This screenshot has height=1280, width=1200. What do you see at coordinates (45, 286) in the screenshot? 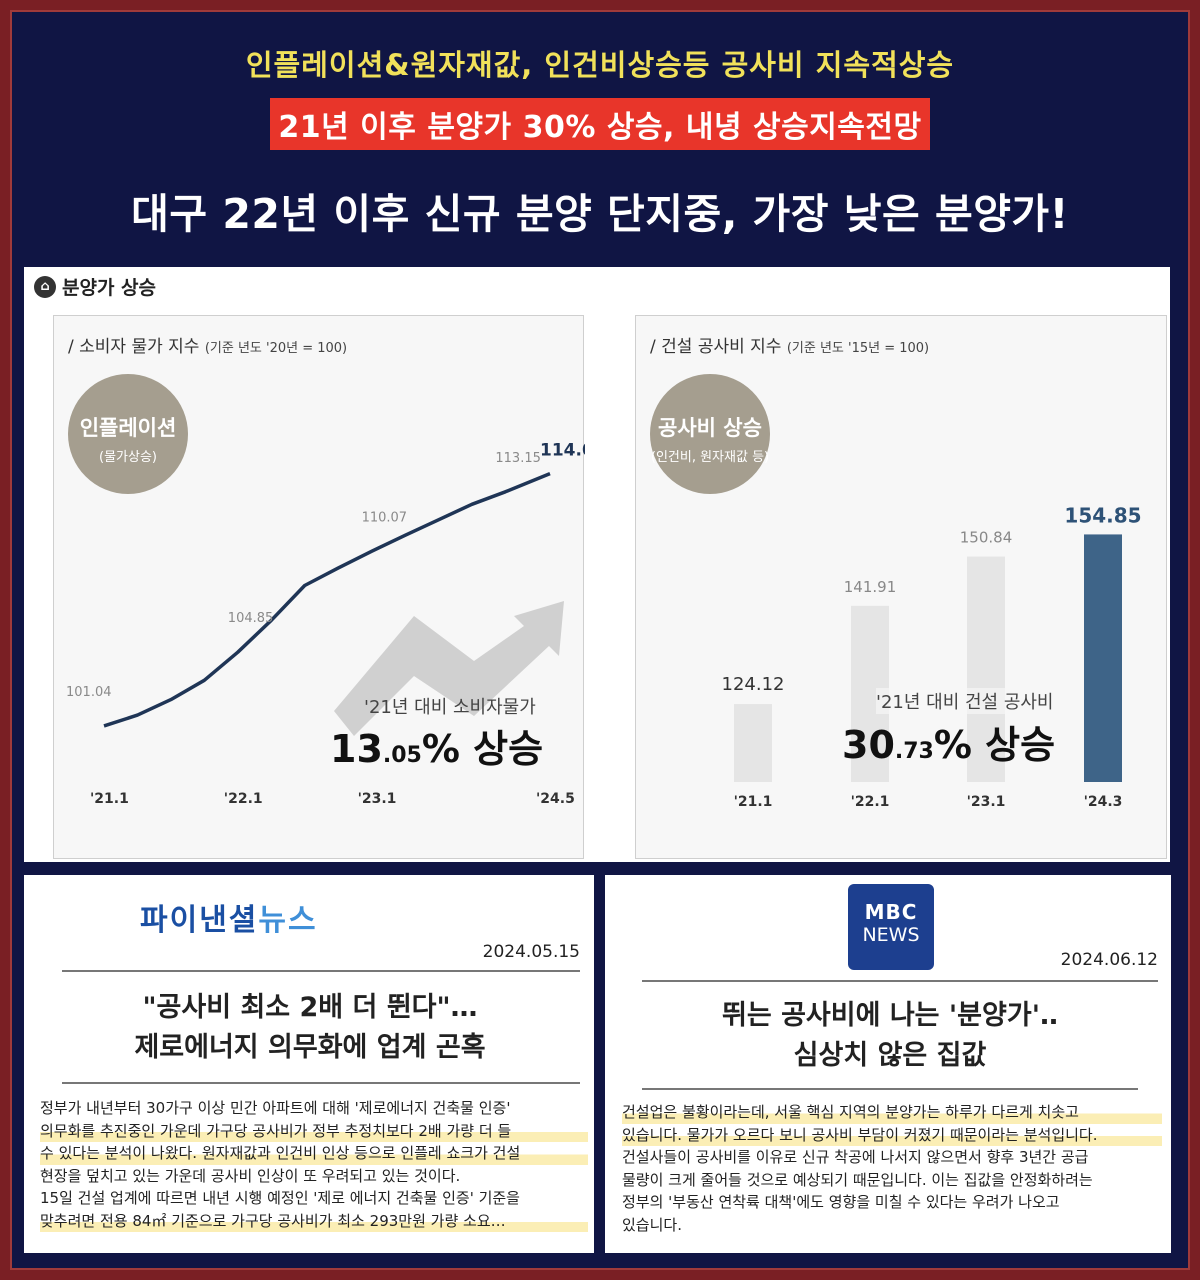
I see `house-icon: ⌂` at bounding box center [45, 286].